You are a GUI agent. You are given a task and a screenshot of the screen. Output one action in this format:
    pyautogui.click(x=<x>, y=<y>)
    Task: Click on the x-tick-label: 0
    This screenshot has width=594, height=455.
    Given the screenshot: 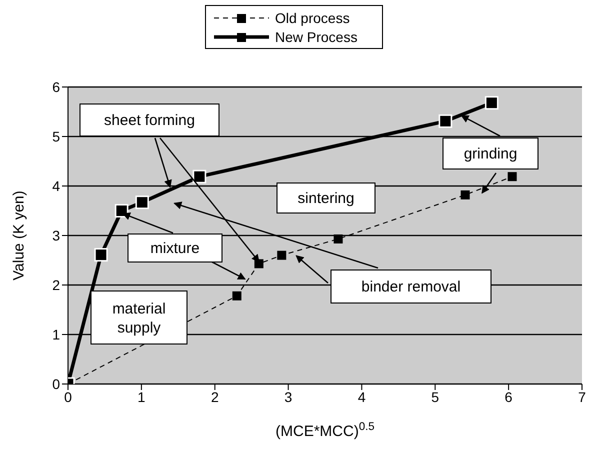 What is the action you would take?
    pyautogui.click(x=68, y=396)
    